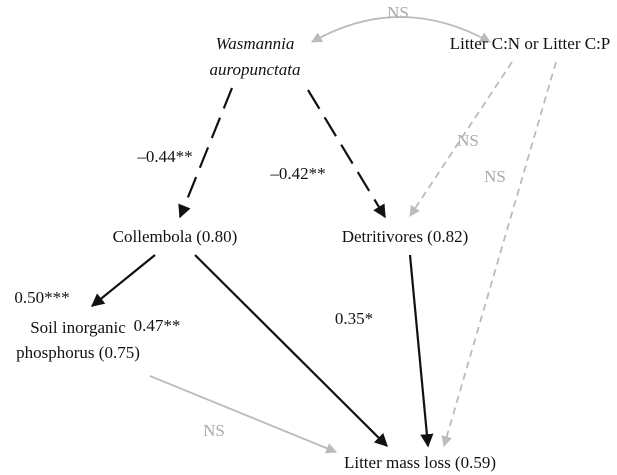  I want to click on node-label: auropunctata, so click(255, 69).